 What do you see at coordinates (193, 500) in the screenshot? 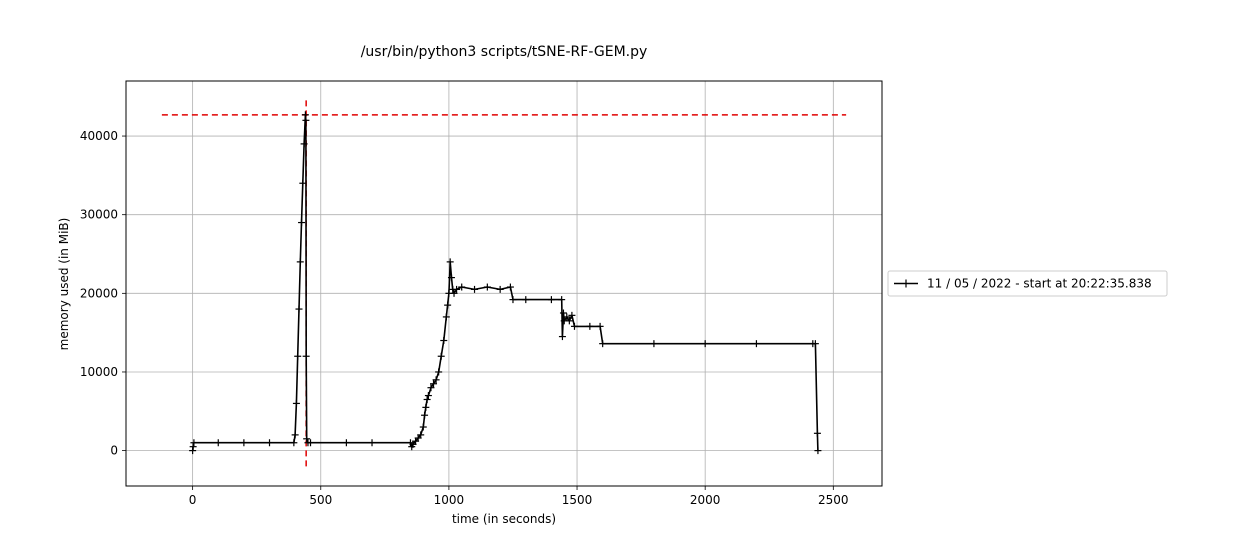
I see `x-tick-label: 0` at bounding box center [193, 500].